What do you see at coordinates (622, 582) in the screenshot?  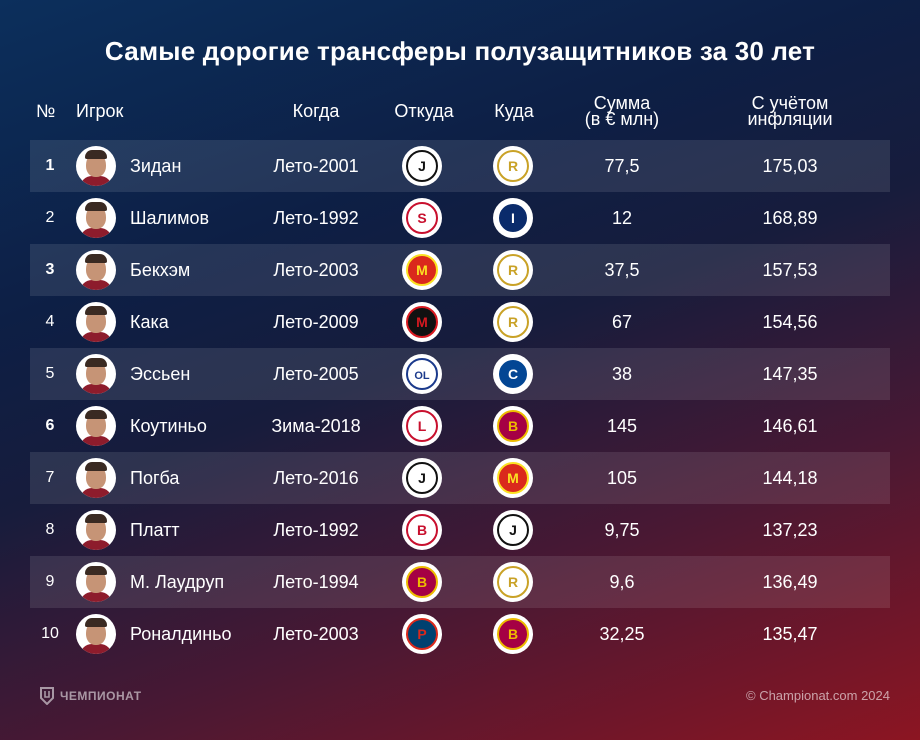 I see `transfer-fee: 9,6` at bounding box center [622, 582].